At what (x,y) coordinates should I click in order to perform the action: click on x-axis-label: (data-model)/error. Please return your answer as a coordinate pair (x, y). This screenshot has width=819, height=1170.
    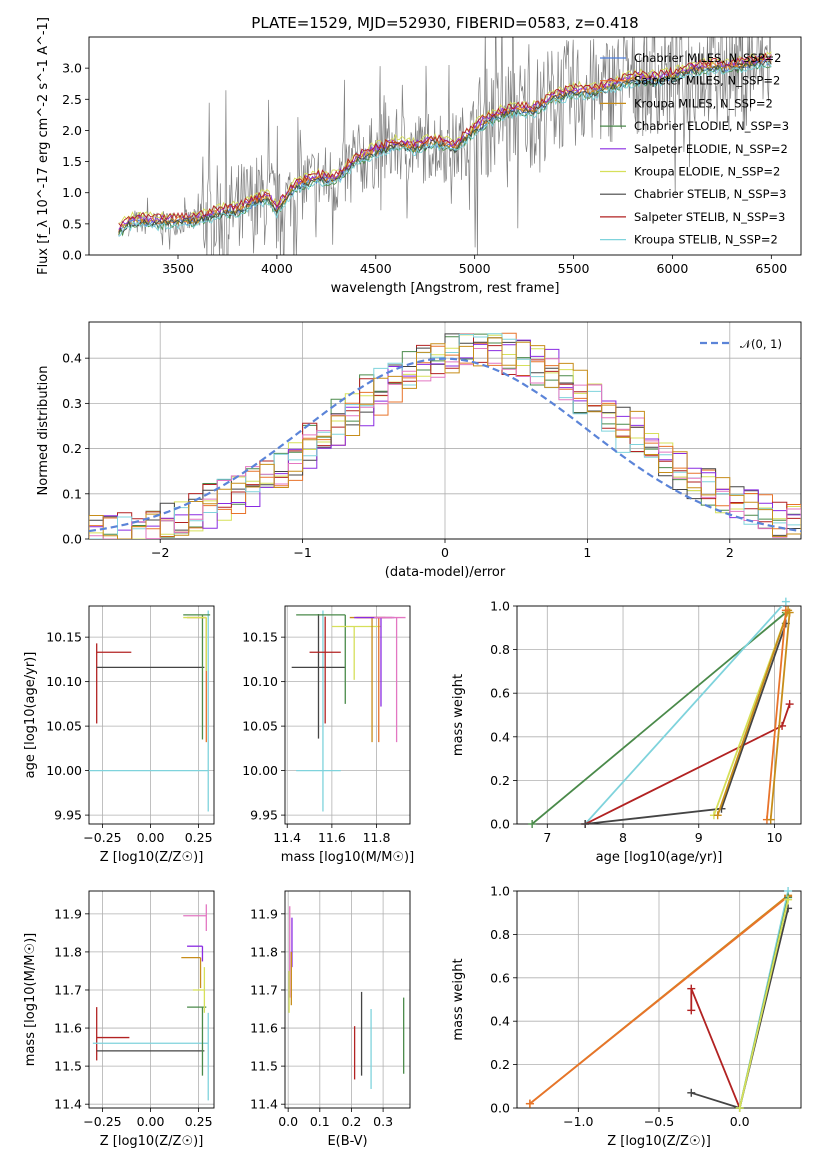
    Looking at the image, I should click on (445, 572).